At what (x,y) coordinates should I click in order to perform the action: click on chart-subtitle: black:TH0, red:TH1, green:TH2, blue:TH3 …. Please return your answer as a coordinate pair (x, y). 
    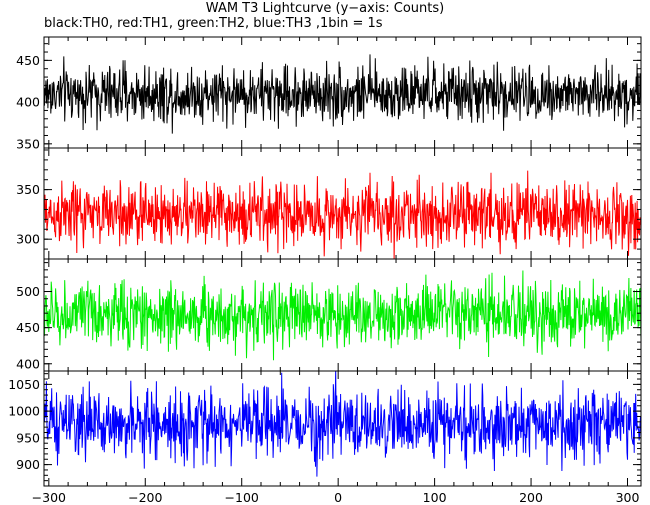
    Looking at the image, I should click on (213, 23).